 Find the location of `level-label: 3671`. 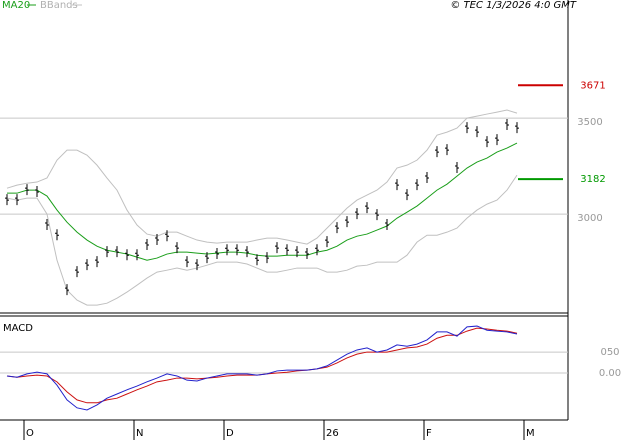

level-label: 3671 is located at coordinates (592, 85).